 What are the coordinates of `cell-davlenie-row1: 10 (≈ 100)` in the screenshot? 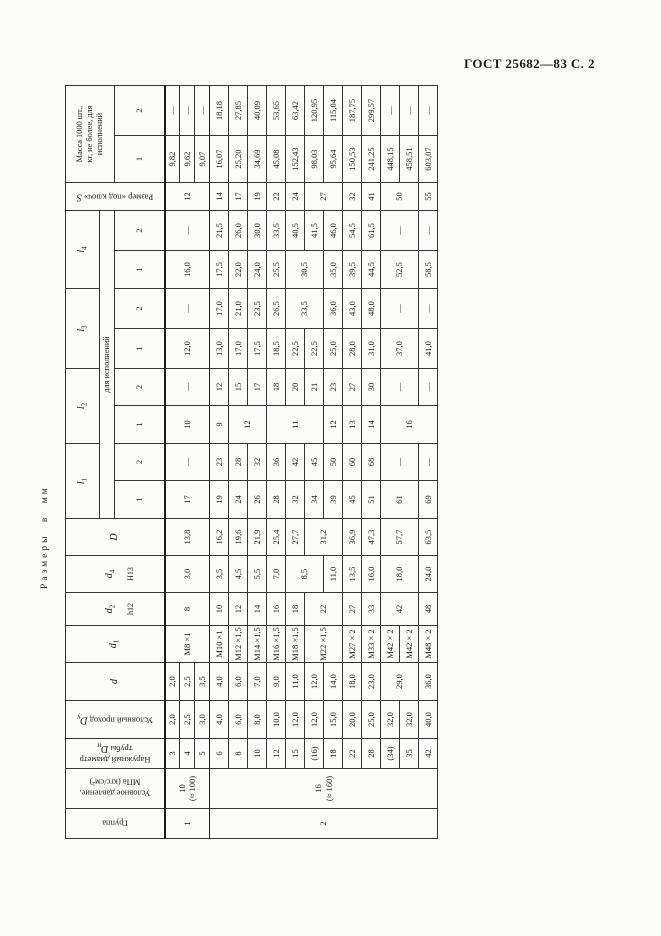 It's located at (187, 788).